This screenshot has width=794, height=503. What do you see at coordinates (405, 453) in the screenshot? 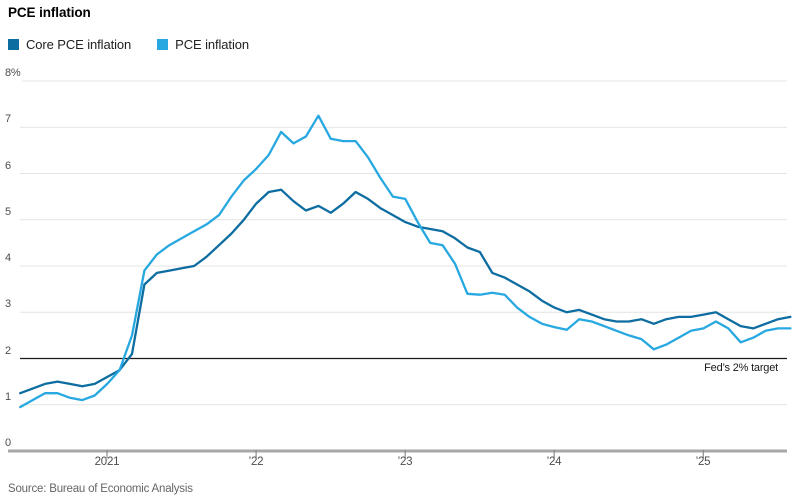
I see `x-axis-ticks` at bounding box center [405, 453].